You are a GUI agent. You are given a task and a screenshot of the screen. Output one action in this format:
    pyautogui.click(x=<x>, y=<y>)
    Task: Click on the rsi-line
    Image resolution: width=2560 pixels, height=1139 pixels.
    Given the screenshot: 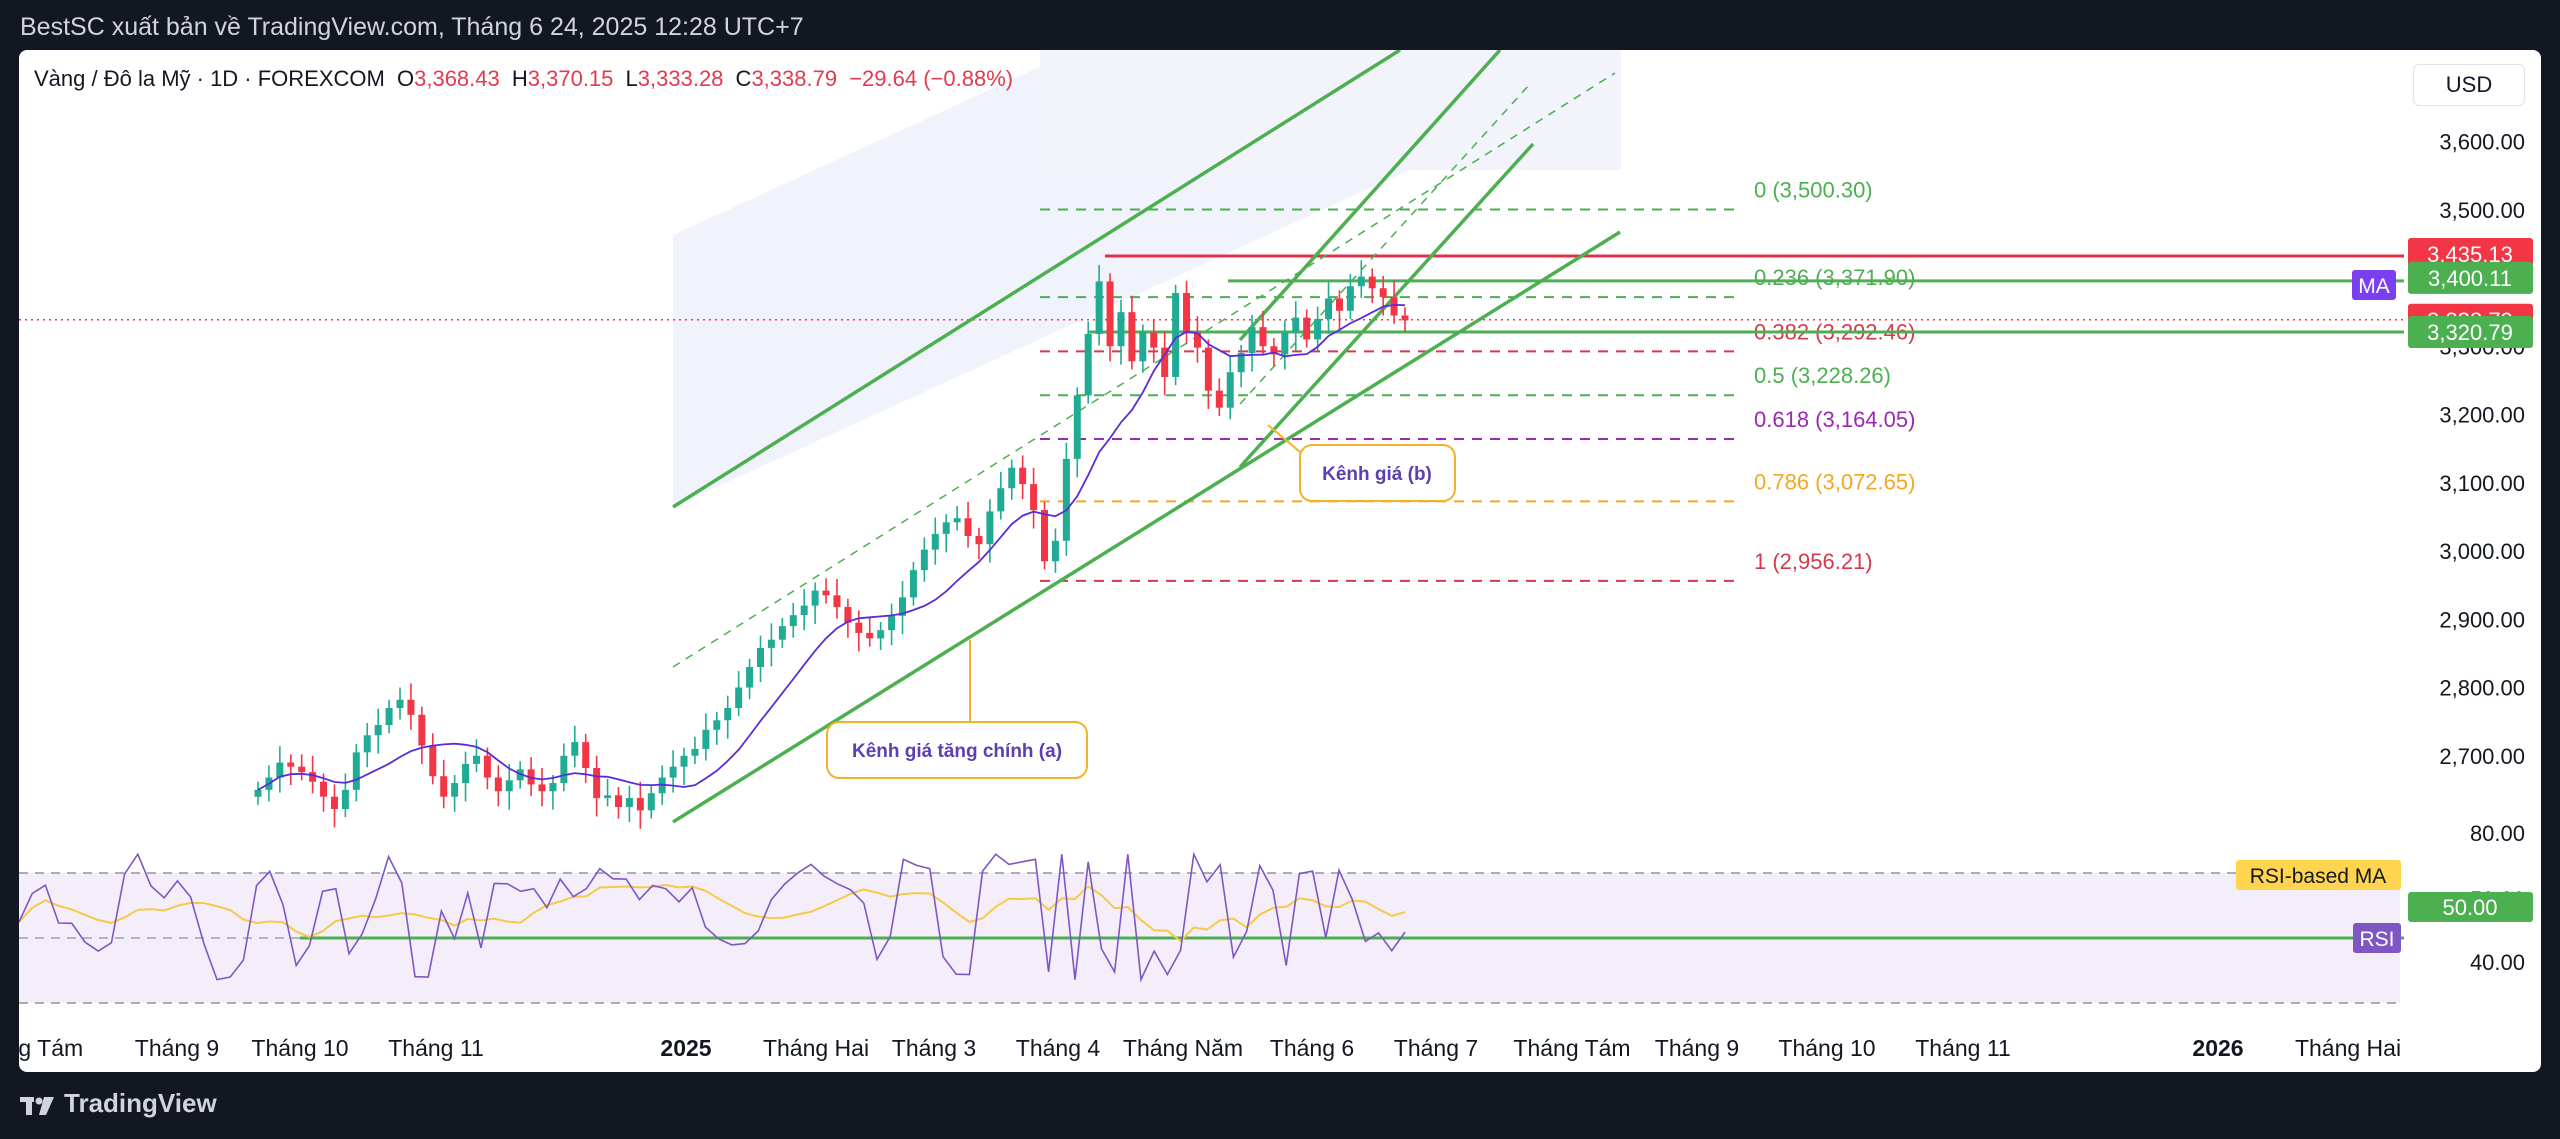 What is the action you would take?
    pyautogui.click(x=712, y=916)
    